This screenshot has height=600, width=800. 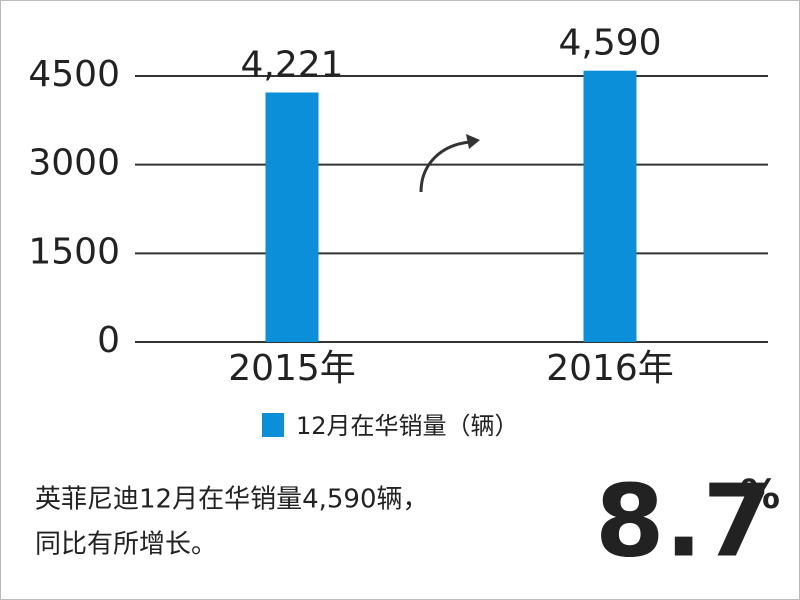 What do you see at coordinates (292, 368) in the screenshot?
I see `x-tick-label: 2015年` at bounding box center [292, 368].